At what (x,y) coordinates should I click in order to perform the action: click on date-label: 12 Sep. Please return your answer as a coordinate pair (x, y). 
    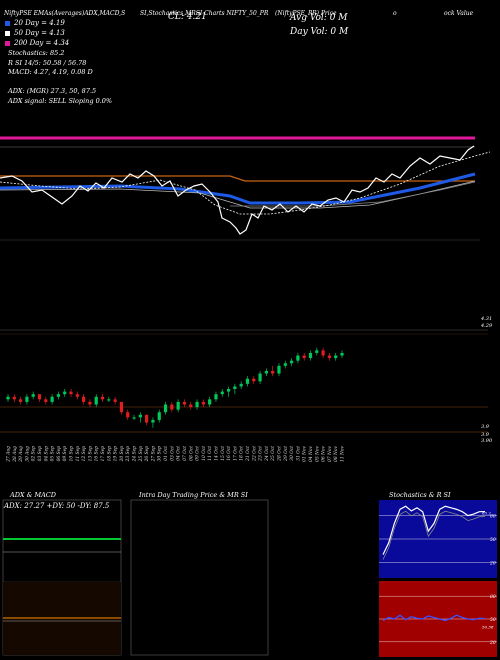
    Looking at the image, I should click on (84, 454).